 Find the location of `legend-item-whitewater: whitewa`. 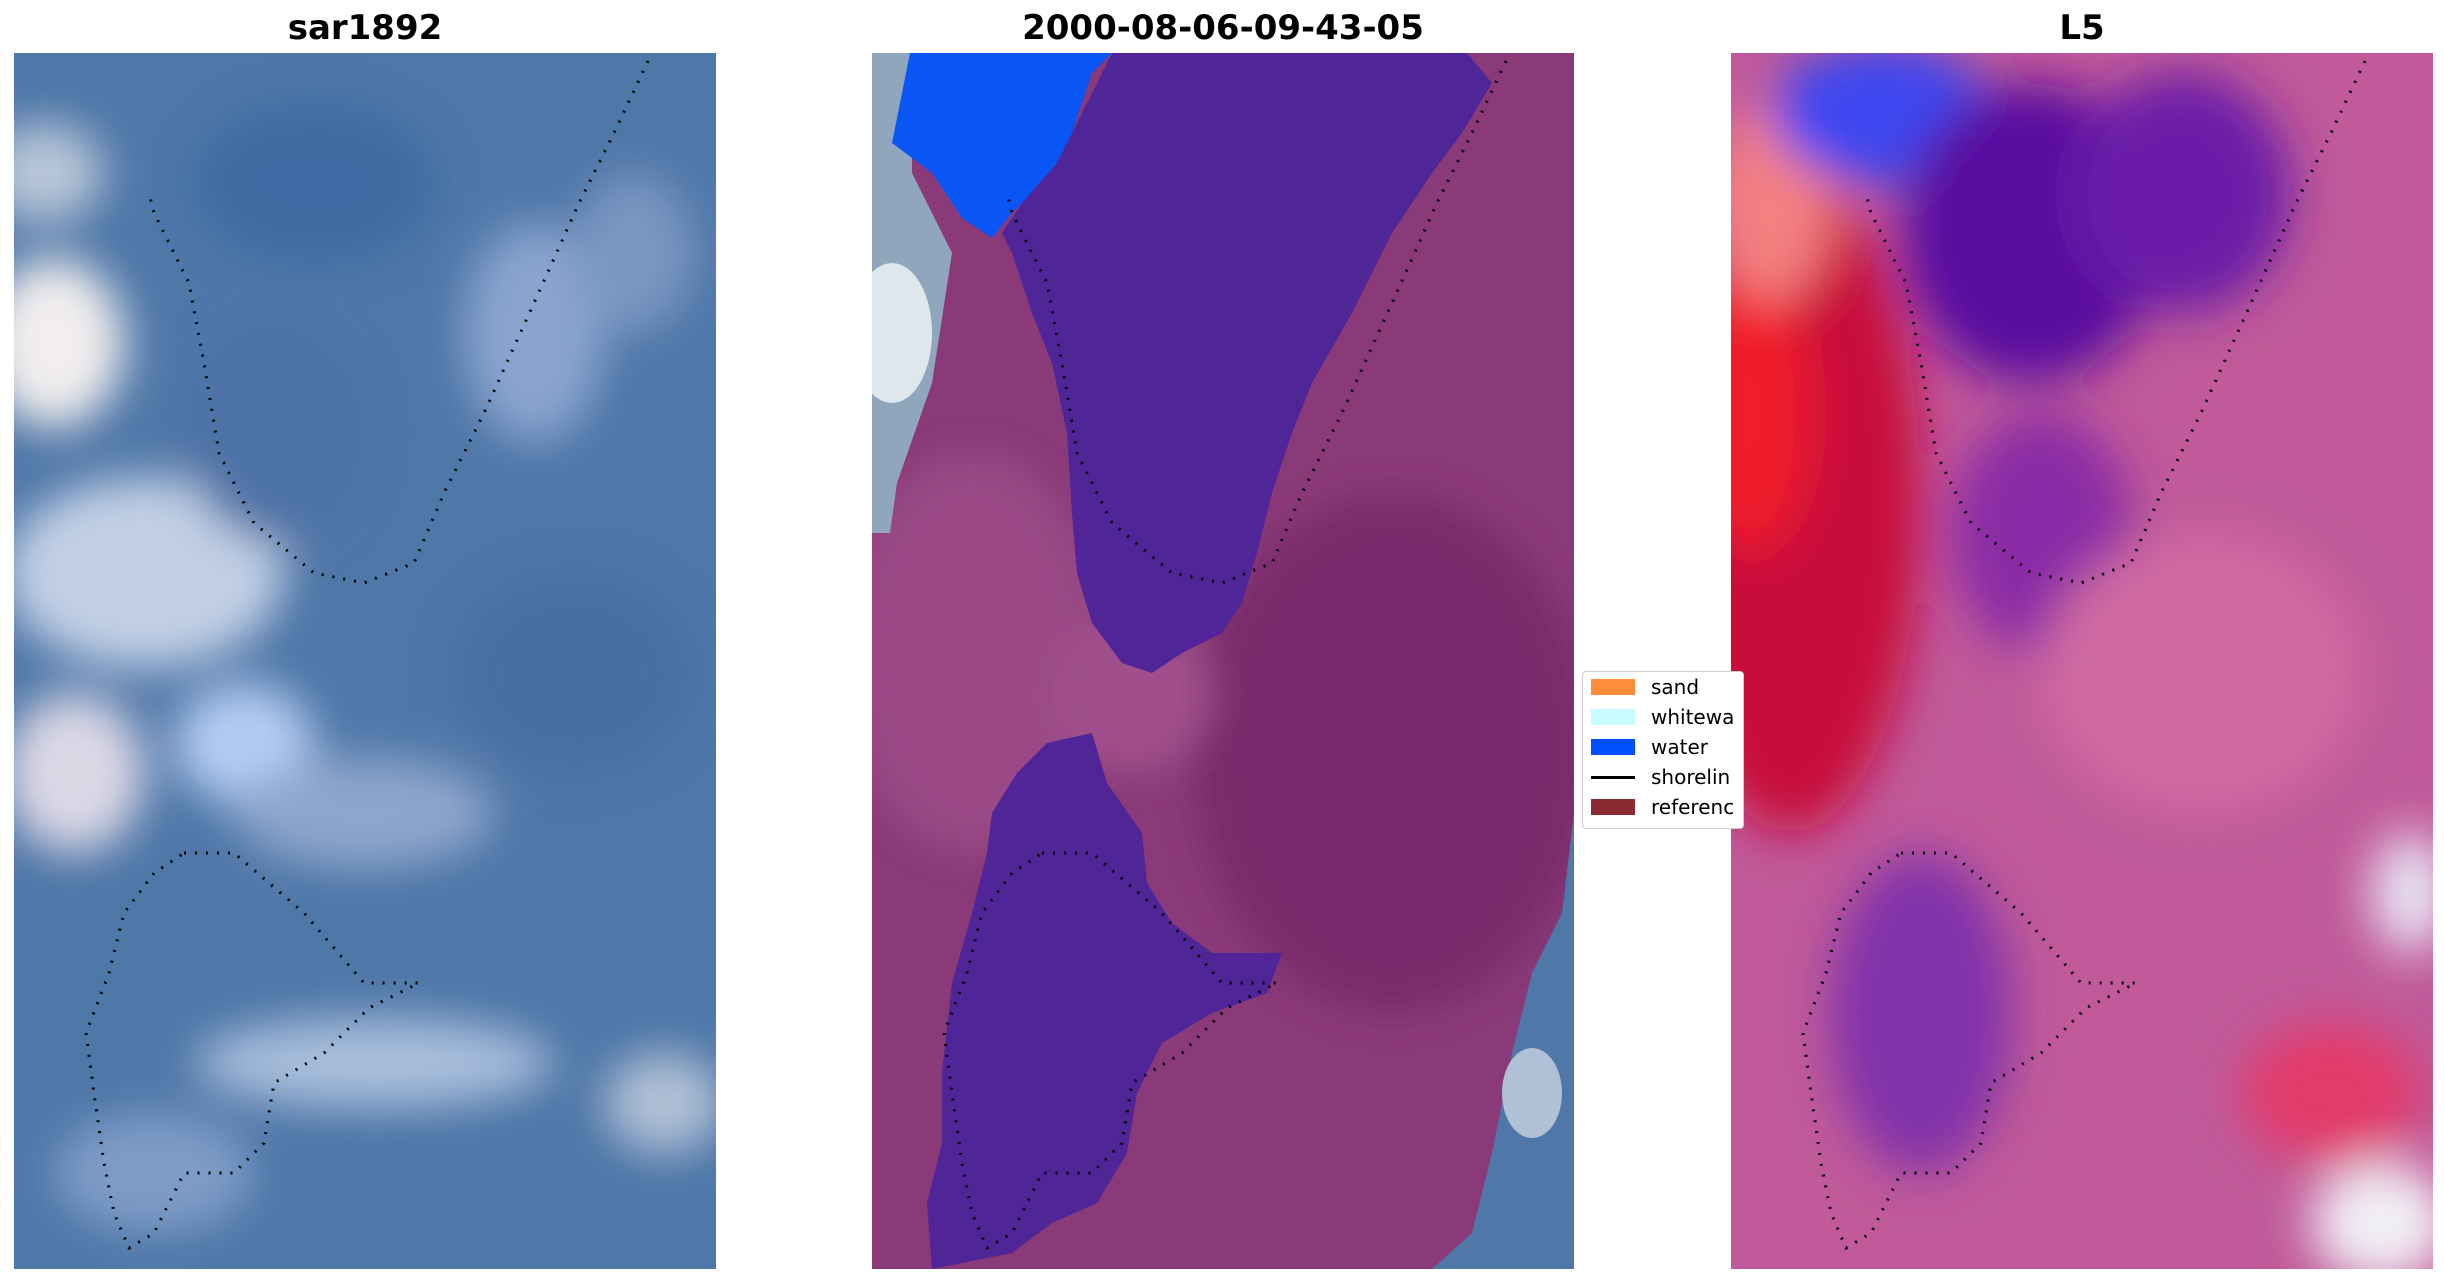

legend-item-whitewater: whitewa is located at coordinates (1663, 717).